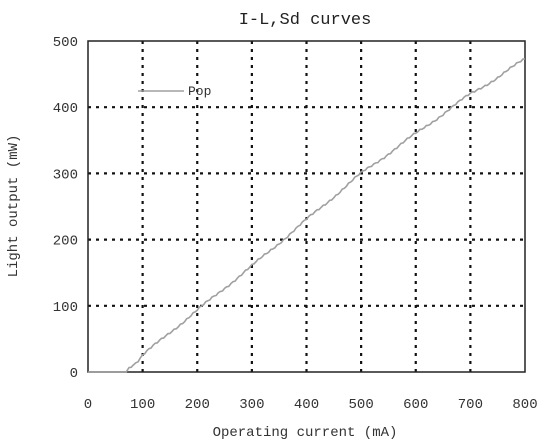 Image resolution: width=537 pixels, height=446 pixels. Describe the element at coordinates (415, 405) in the screenshot. I see `x-tick-label: 600` at that location.